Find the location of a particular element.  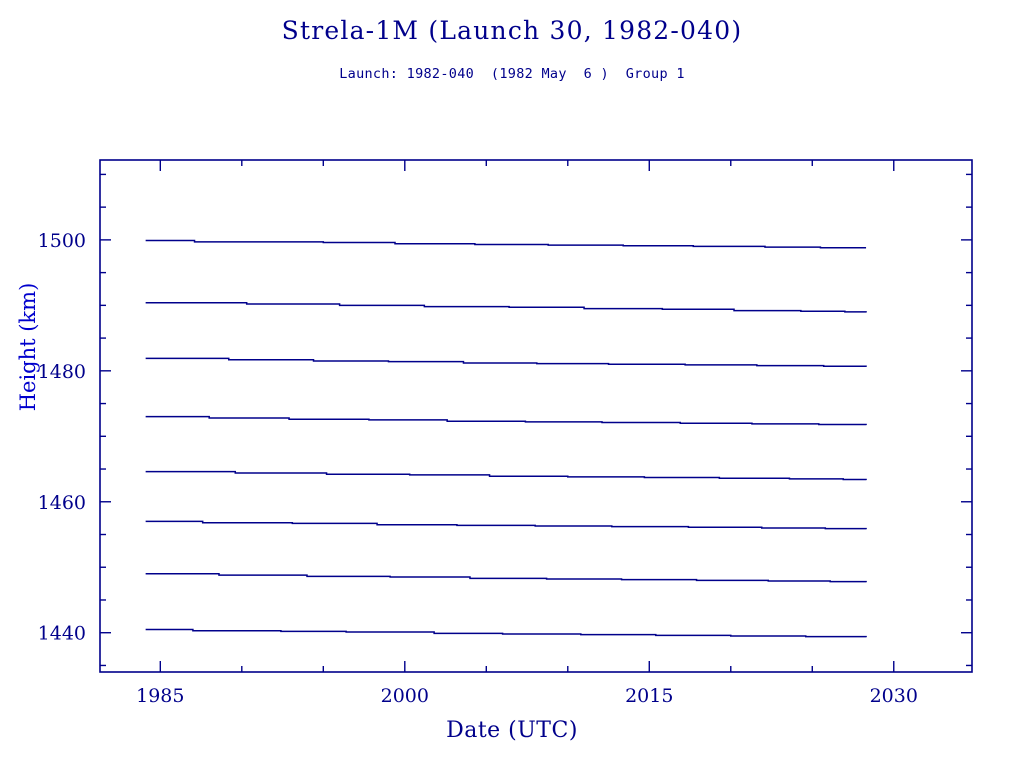

chart-title: Strela-1M (Launch 30, 1982-040) is located at coordinates (512, 30).